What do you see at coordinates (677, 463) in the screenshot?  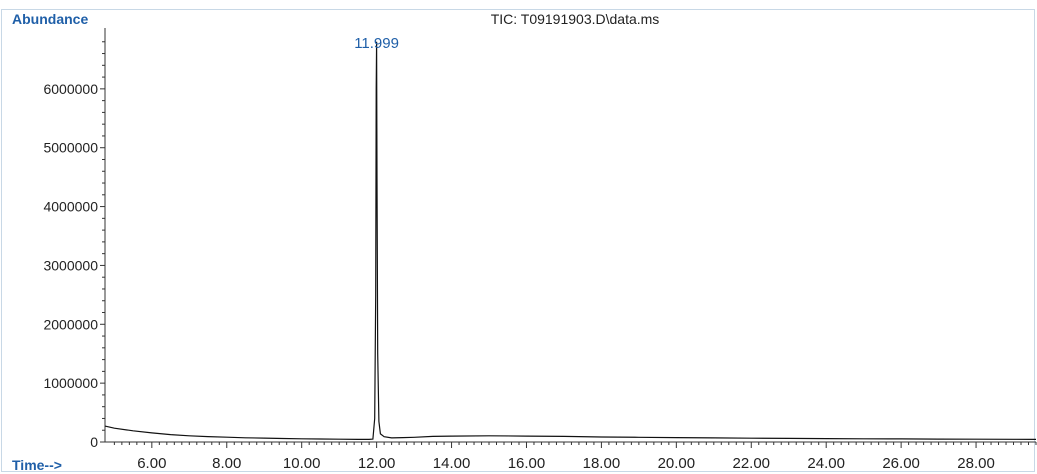 I see `x-tick-label: 20.00` at bounding box center [677, 463].